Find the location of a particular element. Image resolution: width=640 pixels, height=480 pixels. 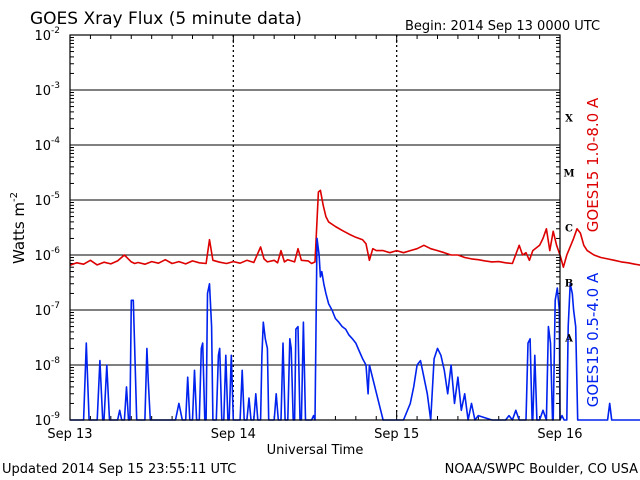

flare-class-label: X is located at coordinates (569, 119).